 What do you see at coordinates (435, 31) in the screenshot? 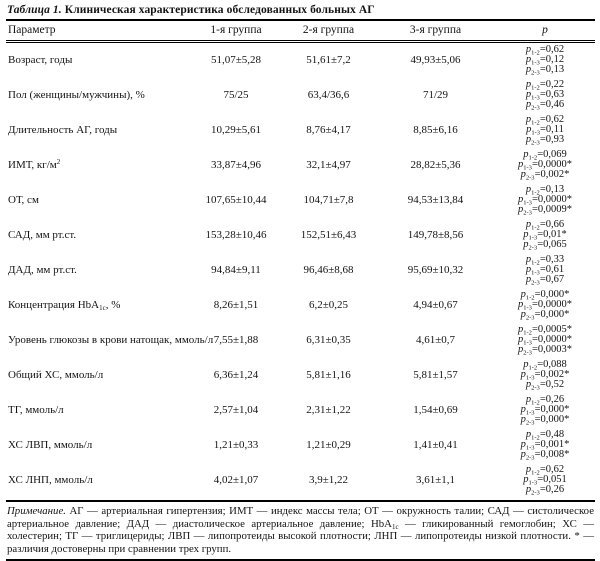
I see `column-header-group3: 3-я группа` at bounding box center [435, 31].